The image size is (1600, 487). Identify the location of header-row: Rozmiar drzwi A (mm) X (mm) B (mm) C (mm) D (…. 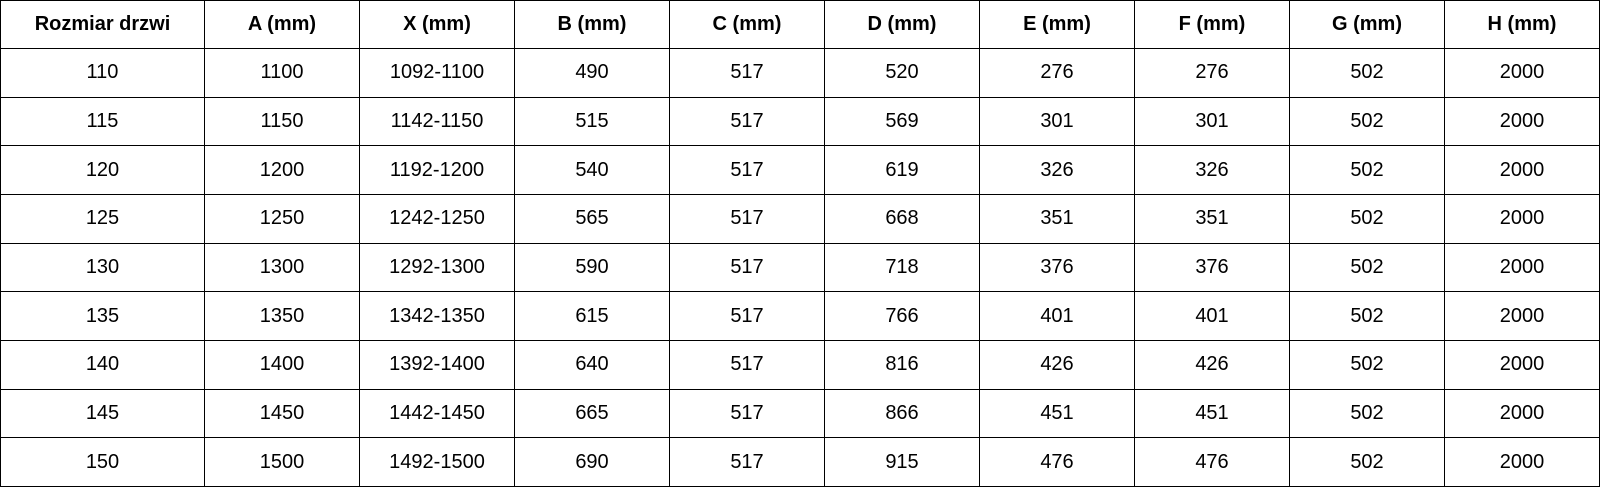
(800, 24).